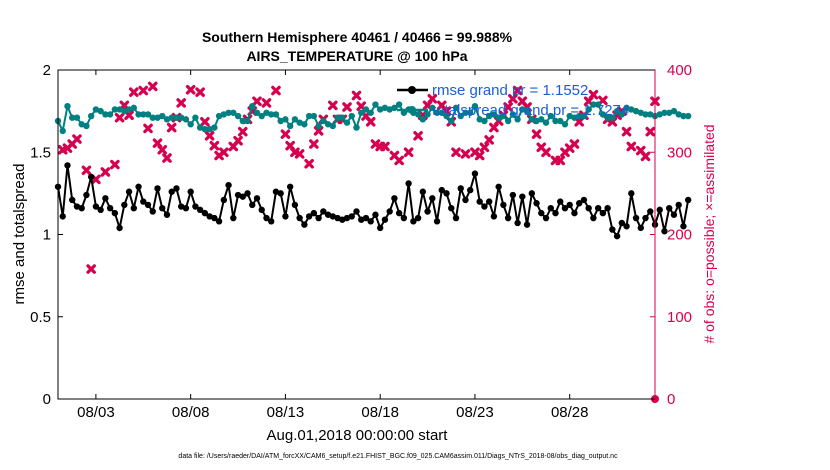 Image resolution: width=830 pixels, height=470 pixels. Describe the element at coordinates (47, 70) in the screenshot. I see `y-tick-label: 2` at that location.